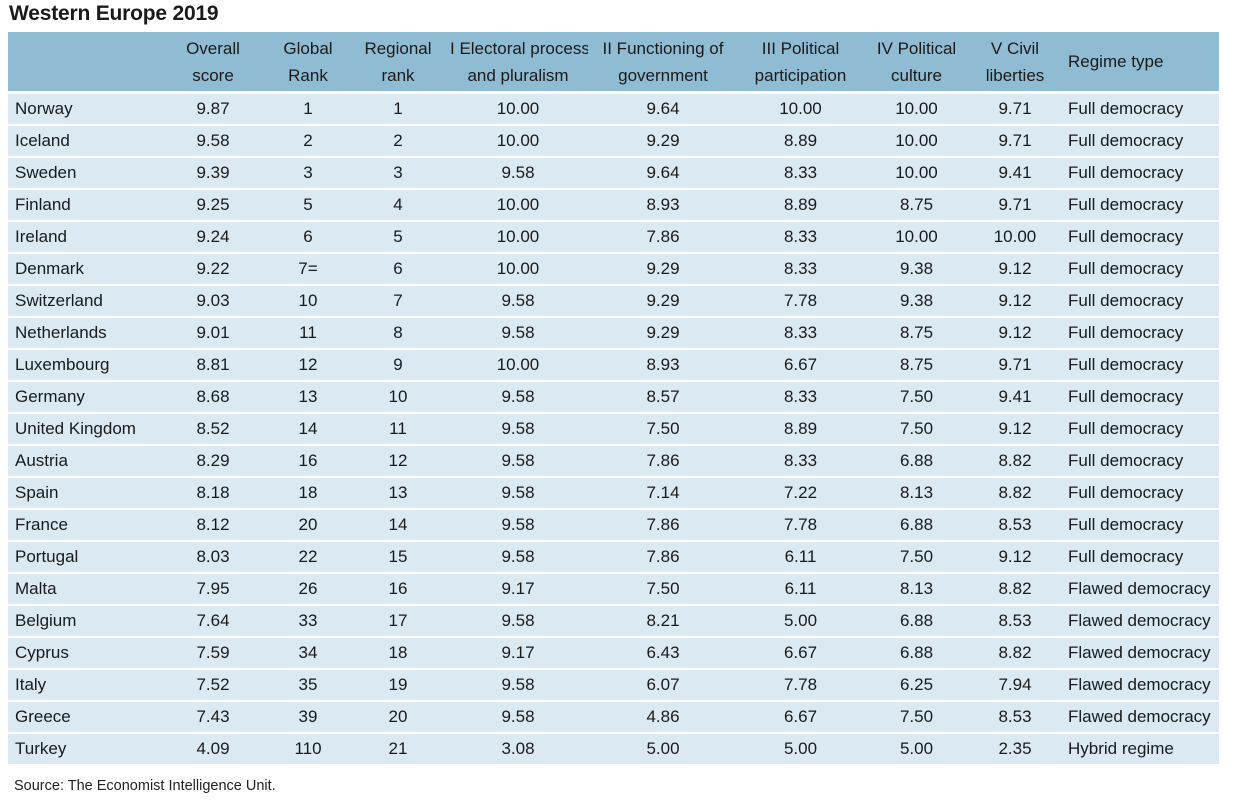 This screenshot has width=1246, height=812. Describe the element at coordinates (663, 494) in the screenshot. I see `cell-functioning-of-government: 7.14` at that location.